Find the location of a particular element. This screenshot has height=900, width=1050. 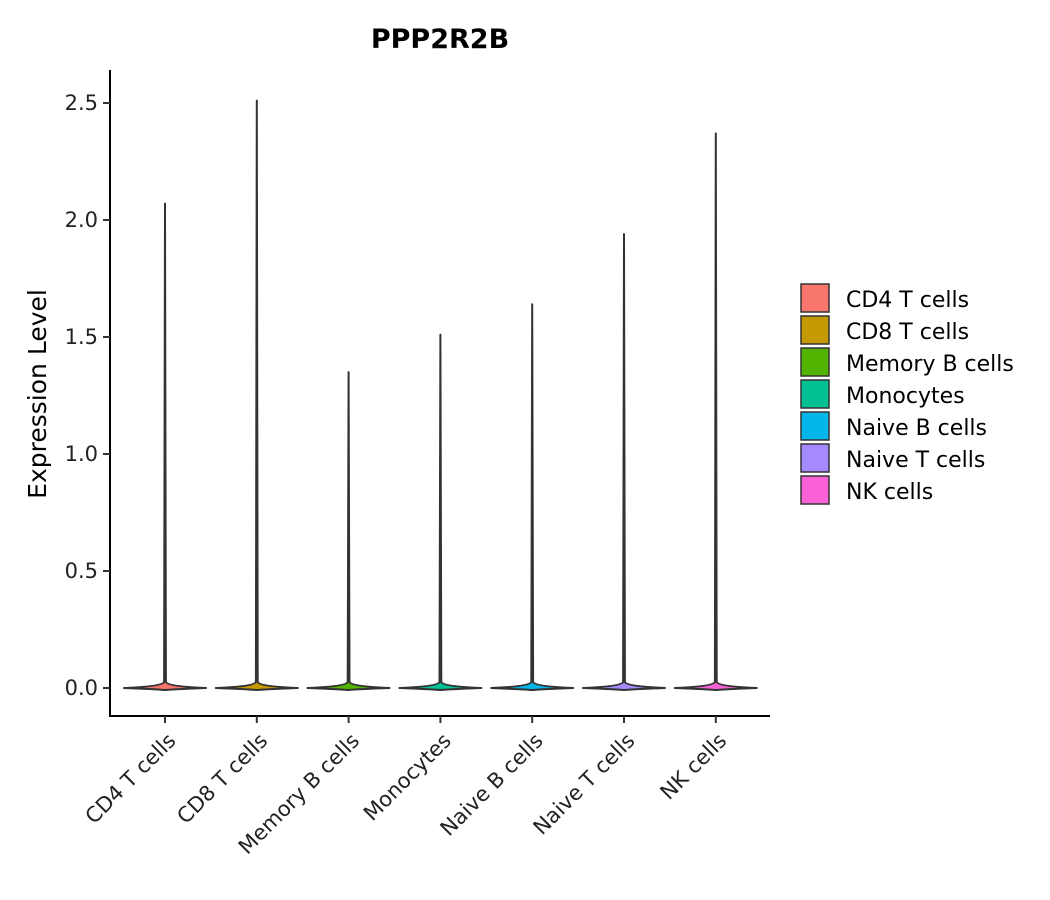

x-tick-label: NK cells is located at coordinates (694, 767).